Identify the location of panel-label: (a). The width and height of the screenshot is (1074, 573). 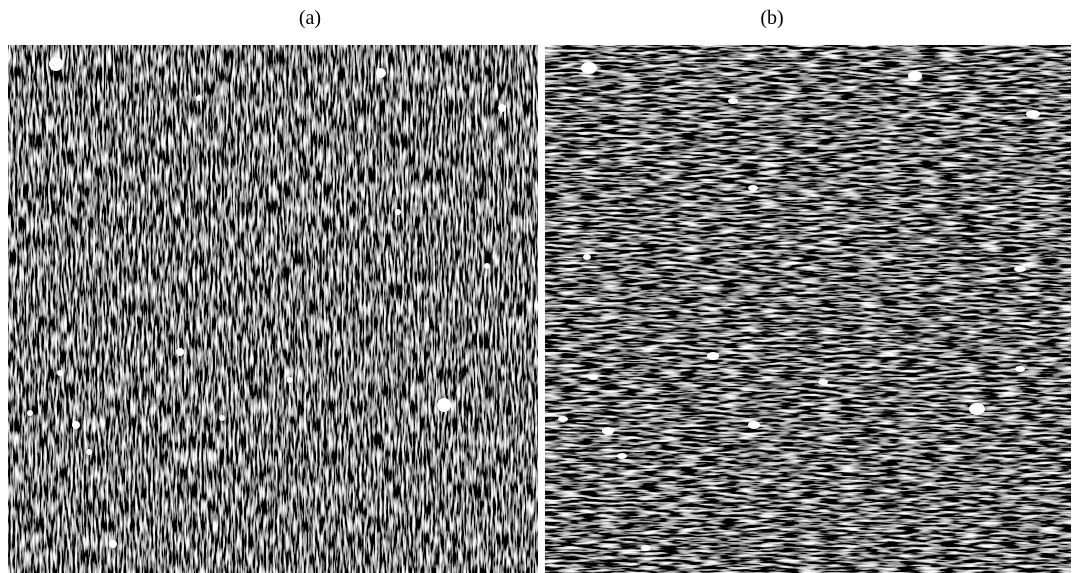
(310, 18).